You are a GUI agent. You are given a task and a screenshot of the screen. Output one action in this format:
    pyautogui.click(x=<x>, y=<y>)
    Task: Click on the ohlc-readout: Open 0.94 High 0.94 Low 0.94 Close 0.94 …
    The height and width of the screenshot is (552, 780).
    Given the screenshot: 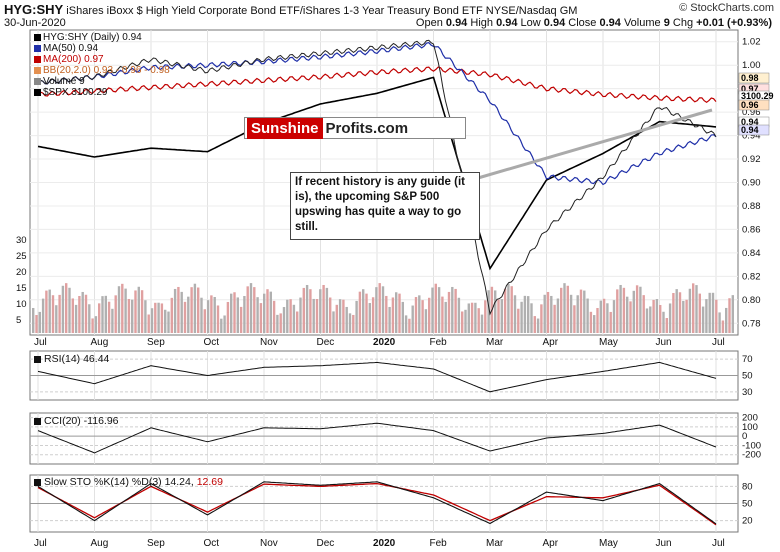 What is the action you would take?
    pyautogui.click(x=594, y=23)
    